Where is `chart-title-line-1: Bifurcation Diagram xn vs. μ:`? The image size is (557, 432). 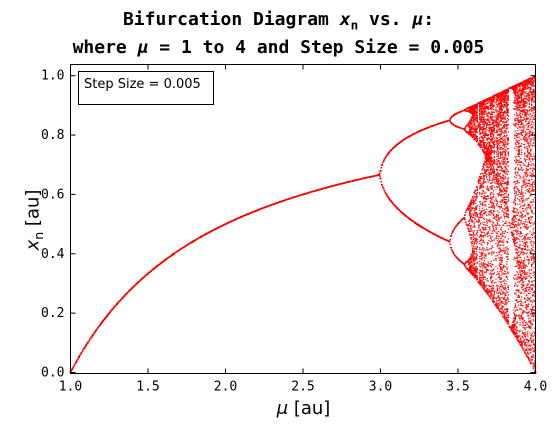
chart-title-line-1: Bifurcation Diagram xn vs. μ: is located at coordinates (278, 21).